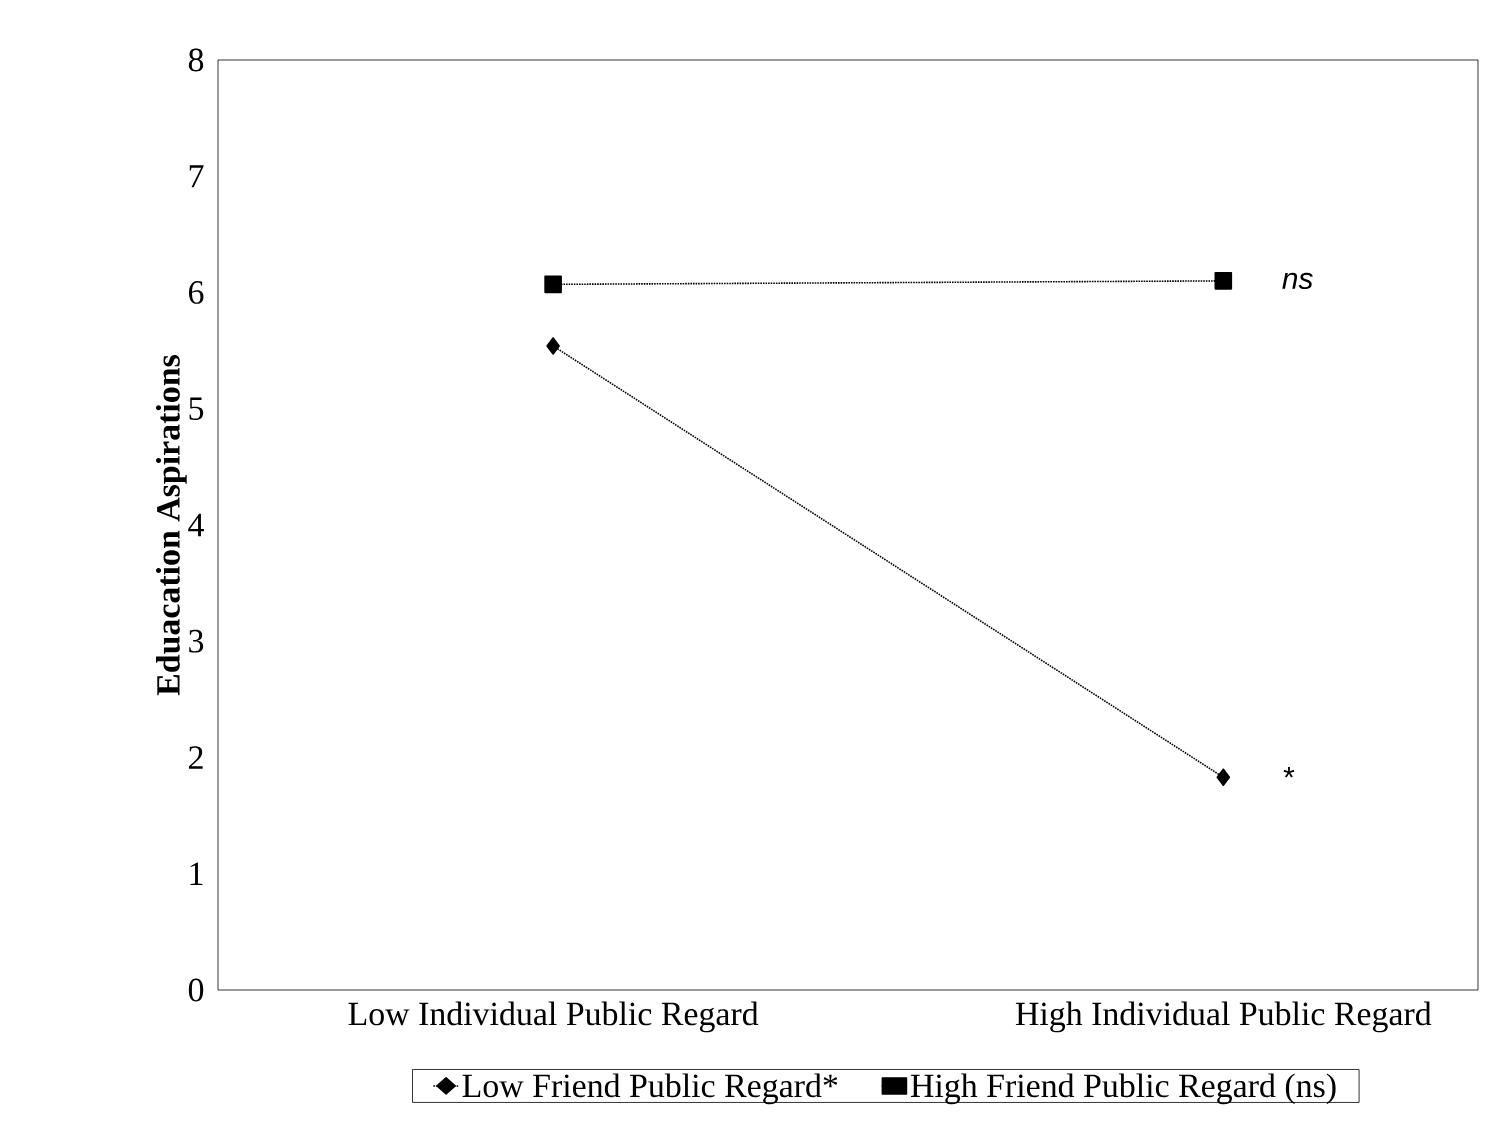 Image resolution: width=1493 pixels, height=1136 pixels. Describe the element at coordinates (196, 757) in the screenshot. I see `y-tick-label: 2` at that location.